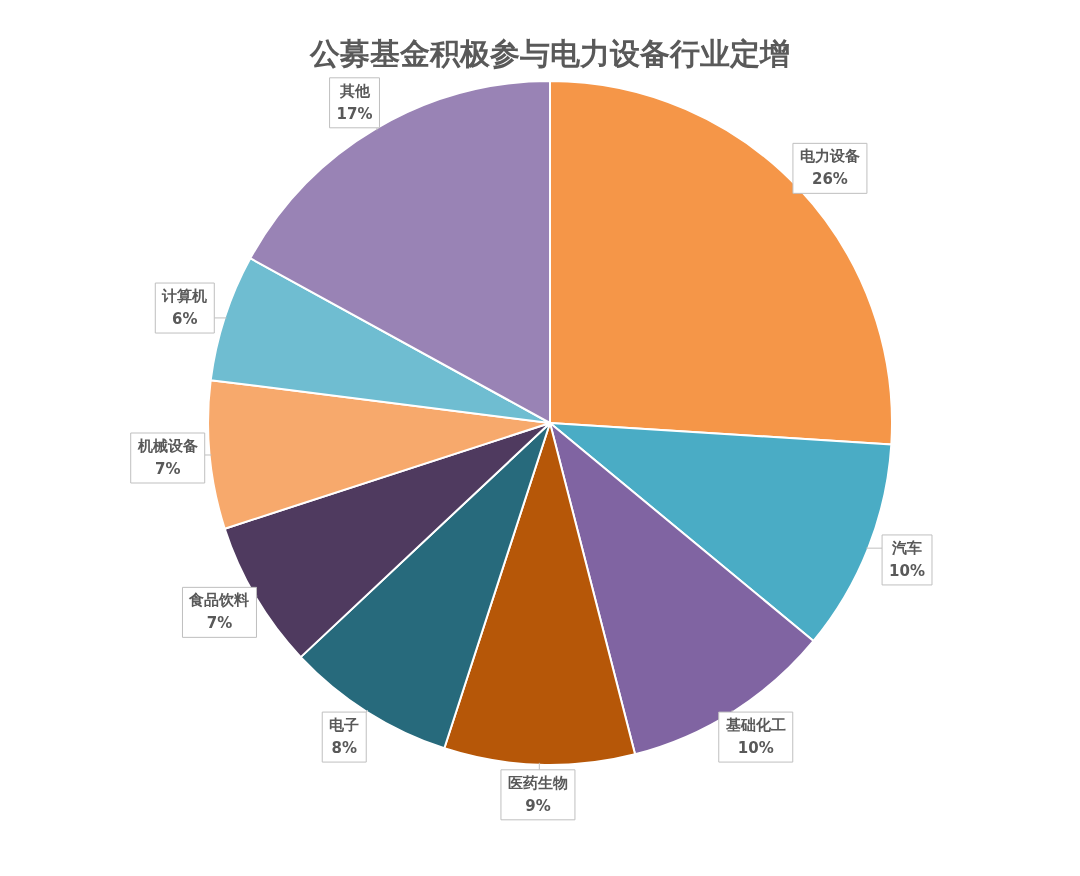 The image size is (1080, 876). What do you see at coordinates (537, 782) in the screenshot?
I see `slice-label: 医药生物` at bounding box center [537, 782].